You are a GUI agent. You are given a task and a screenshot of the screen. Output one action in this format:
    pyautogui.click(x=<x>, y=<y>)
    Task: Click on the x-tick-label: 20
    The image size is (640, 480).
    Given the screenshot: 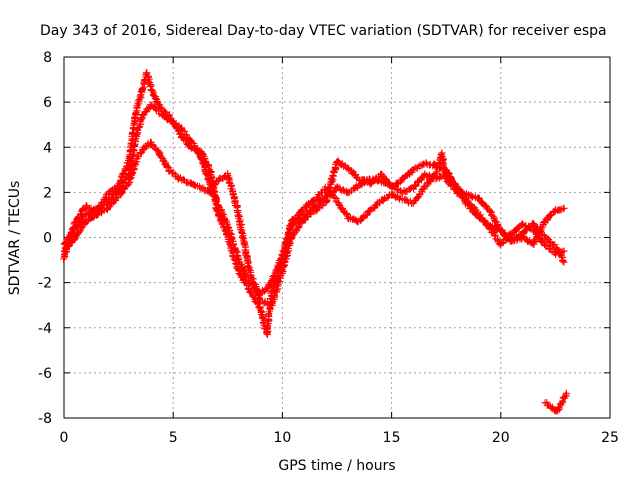 What is the action you would take?
    pyautogui.click(x=501, y=438)
    